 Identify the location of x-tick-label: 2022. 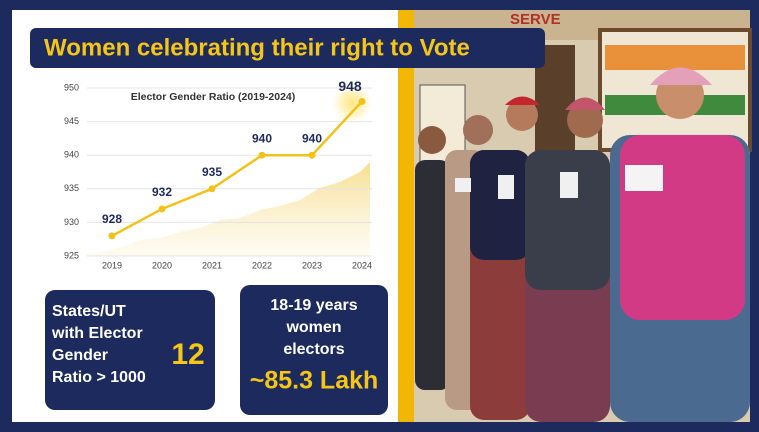
(262, 265).